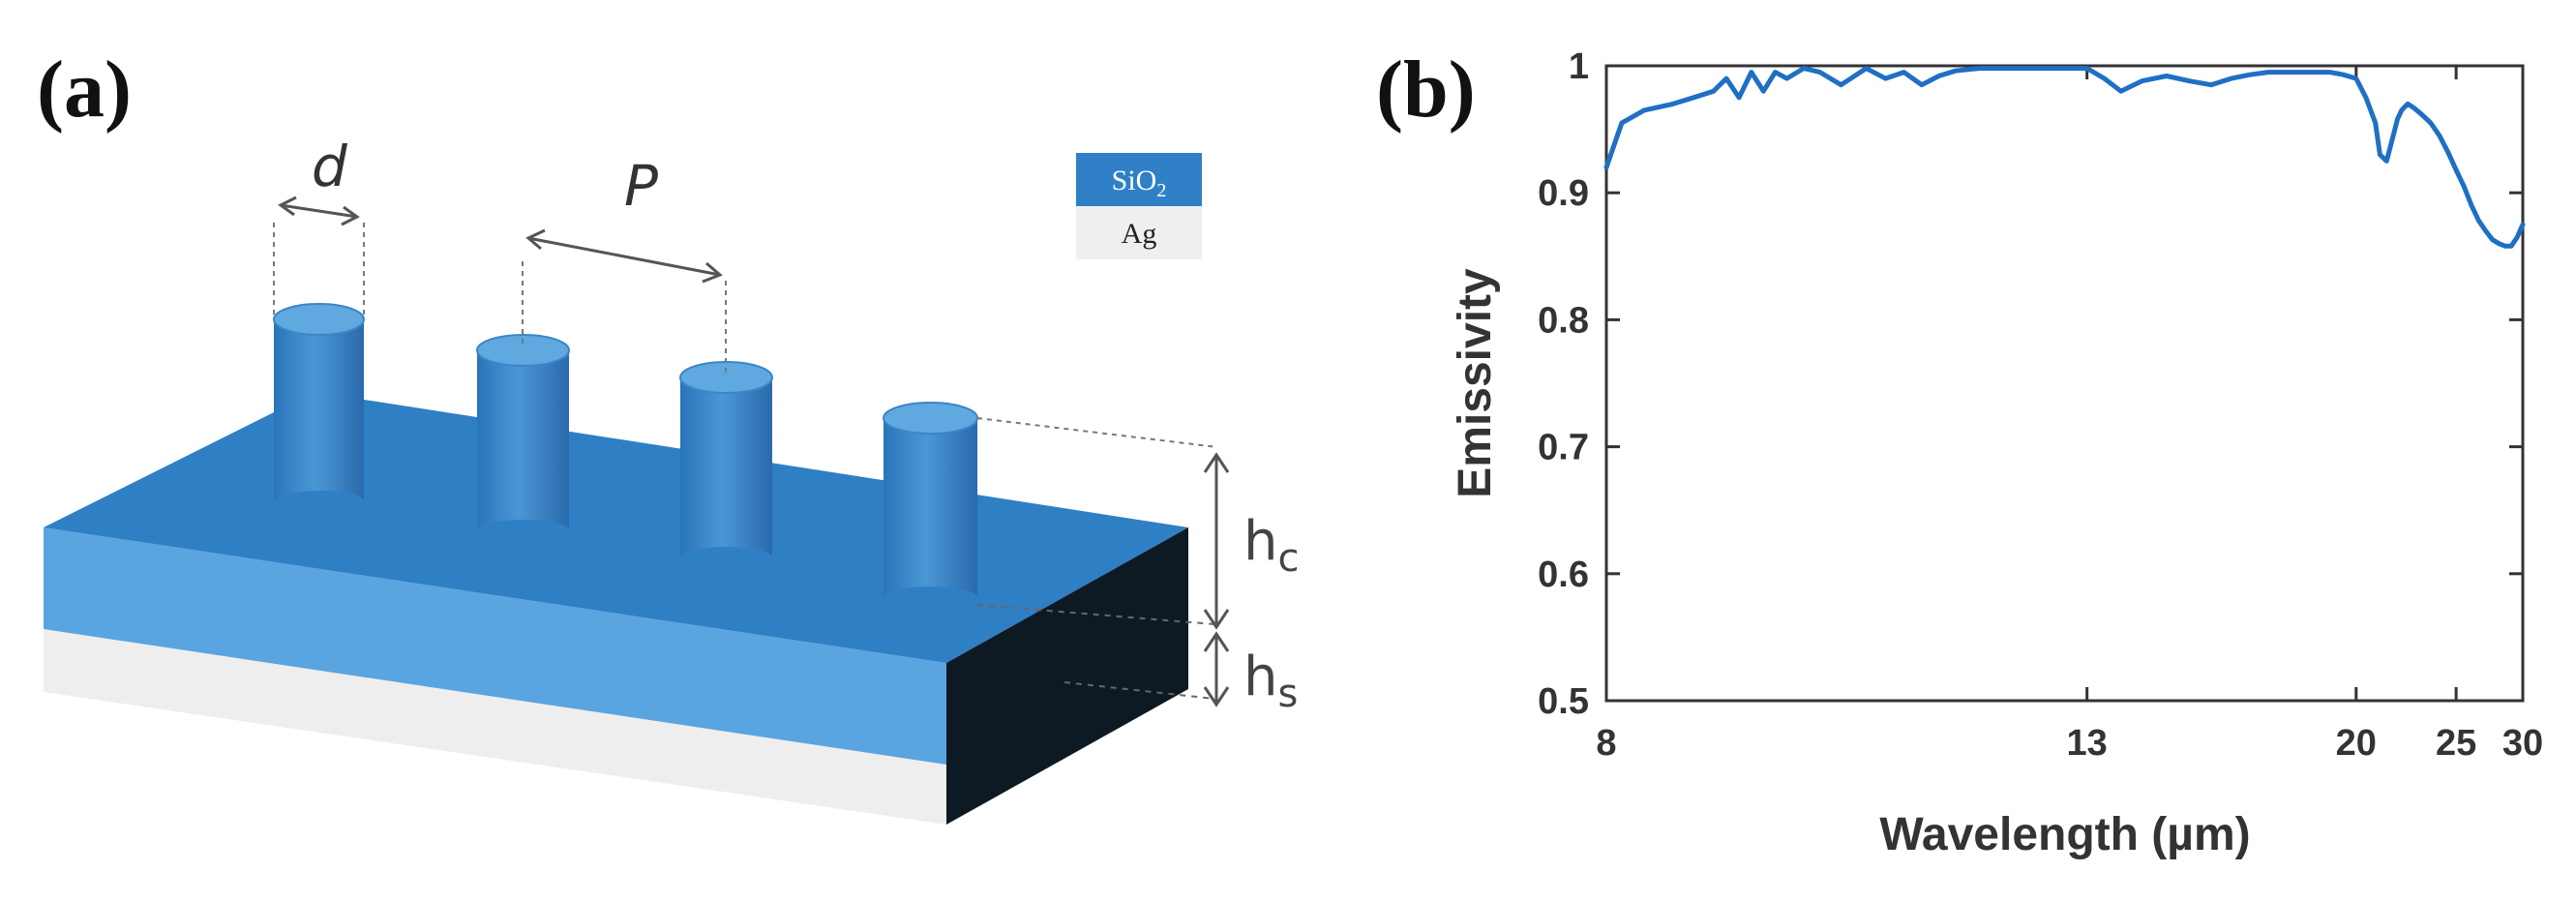 The width and height of the screenshot is (2576, 902). What do you see at coordinates (2356, 743) in the screenshot?
I see `x-tick-label: 20` at bounding box center [2356, 743].